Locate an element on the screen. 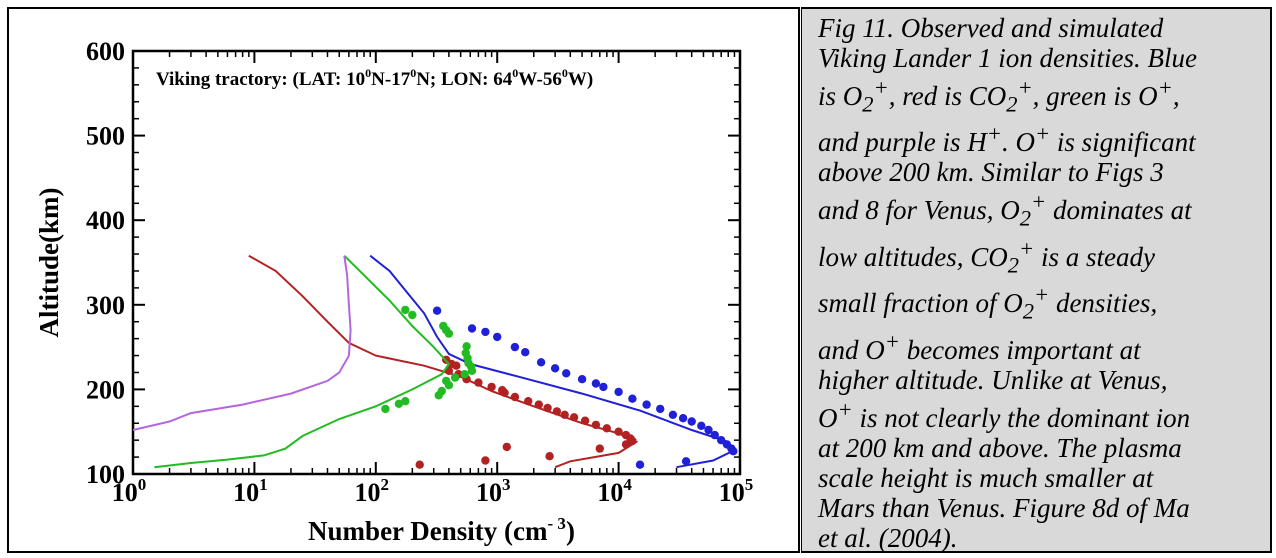 This screenshot has width=1276, height=558. x-tick-exponent: 1 is located at coordinates (263, 484).